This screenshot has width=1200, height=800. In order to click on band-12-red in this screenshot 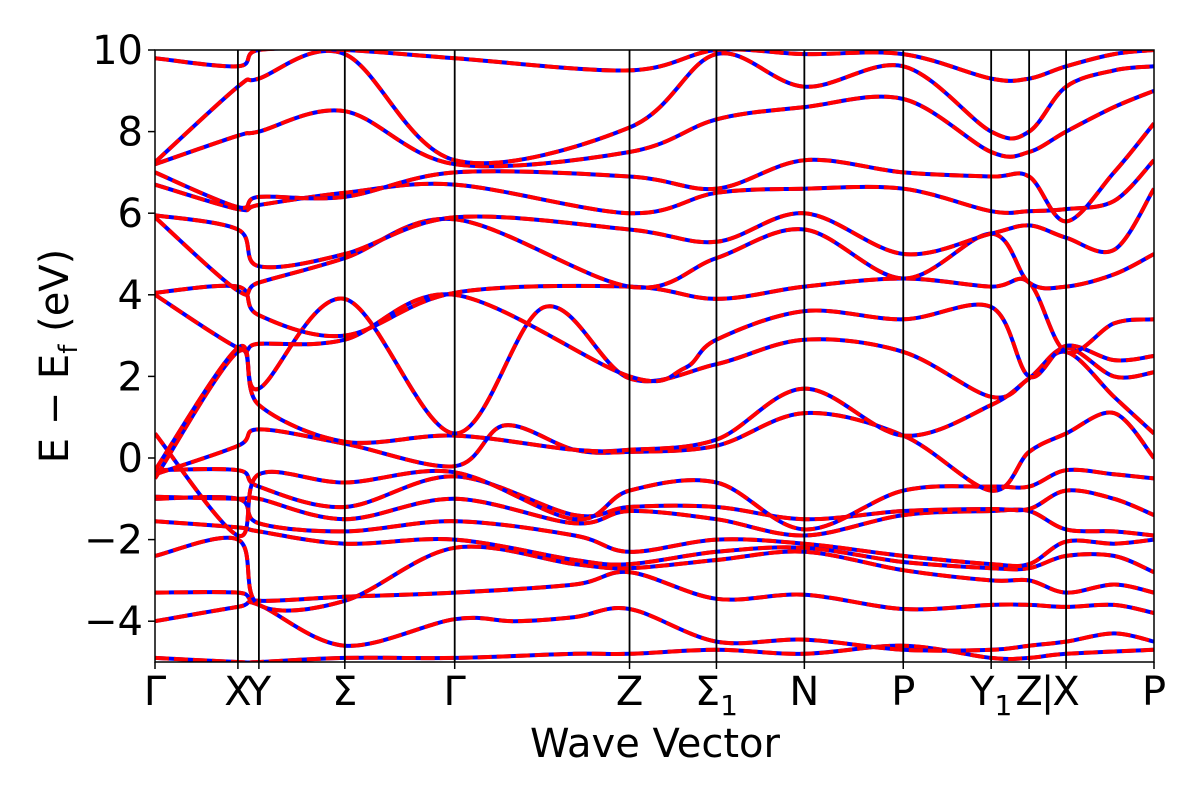, I will do `click(654, 338)`.